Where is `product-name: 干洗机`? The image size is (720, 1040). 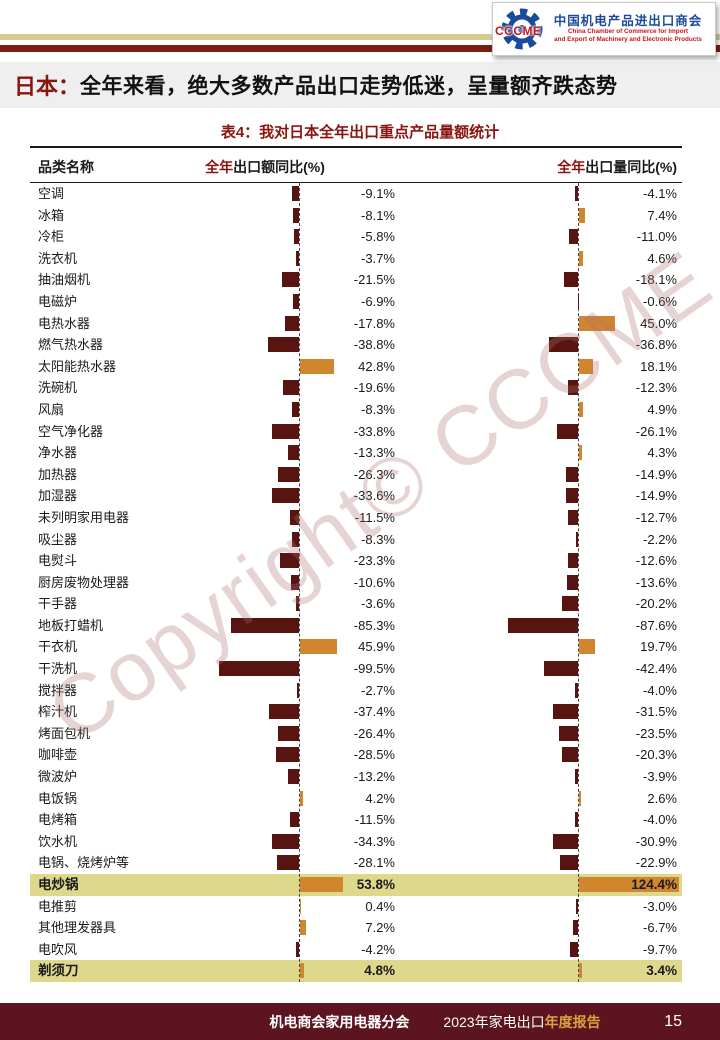 product-name: 干洗机 is located at coordinates (58, 669).